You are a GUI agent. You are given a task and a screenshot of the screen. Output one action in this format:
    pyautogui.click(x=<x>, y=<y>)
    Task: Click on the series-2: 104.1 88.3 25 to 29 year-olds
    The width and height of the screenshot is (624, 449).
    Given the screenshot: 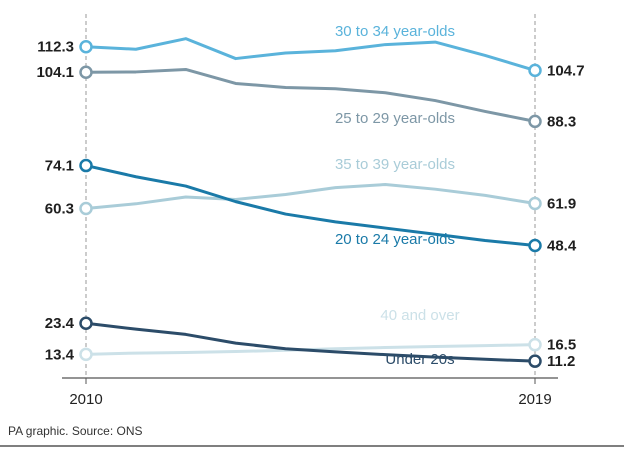 What is the action you would take?
    pyautogui.click(x=306, y=97)
    